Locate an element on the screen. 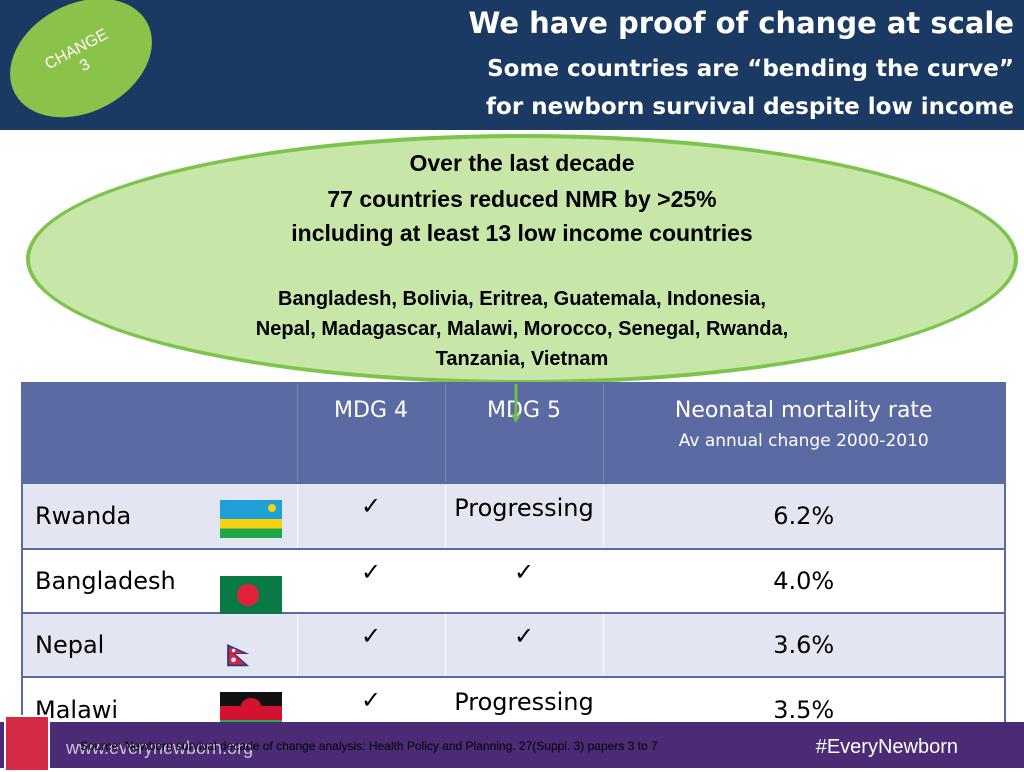 This screenshot has height=772, width=1024. callout-line1: Over the last decade is located at coordinates (522, 163).